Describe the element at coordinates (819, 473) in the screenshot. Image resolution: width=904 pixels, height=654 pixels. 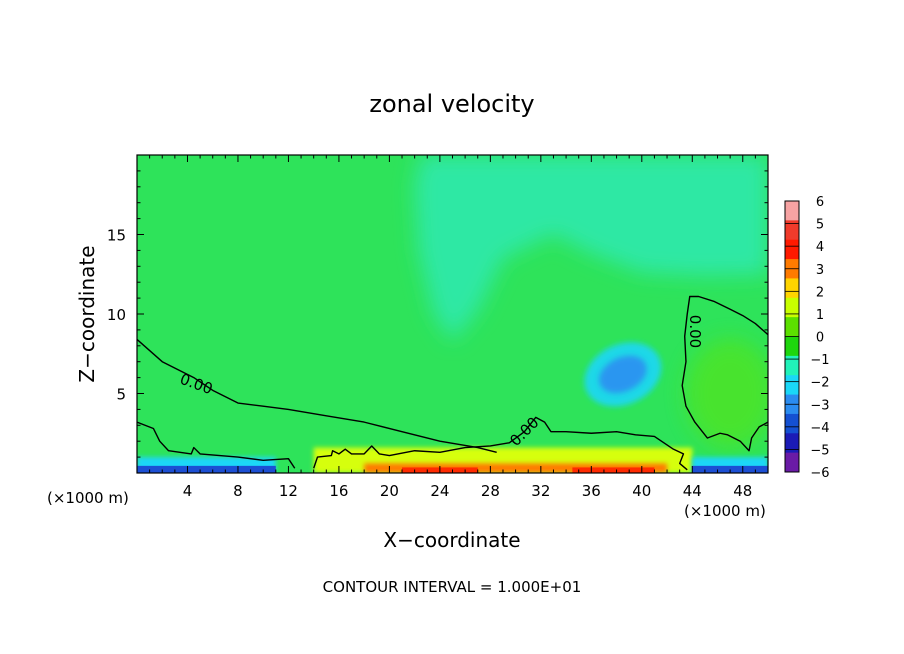
I see `colorbar-label: −6` at that location.